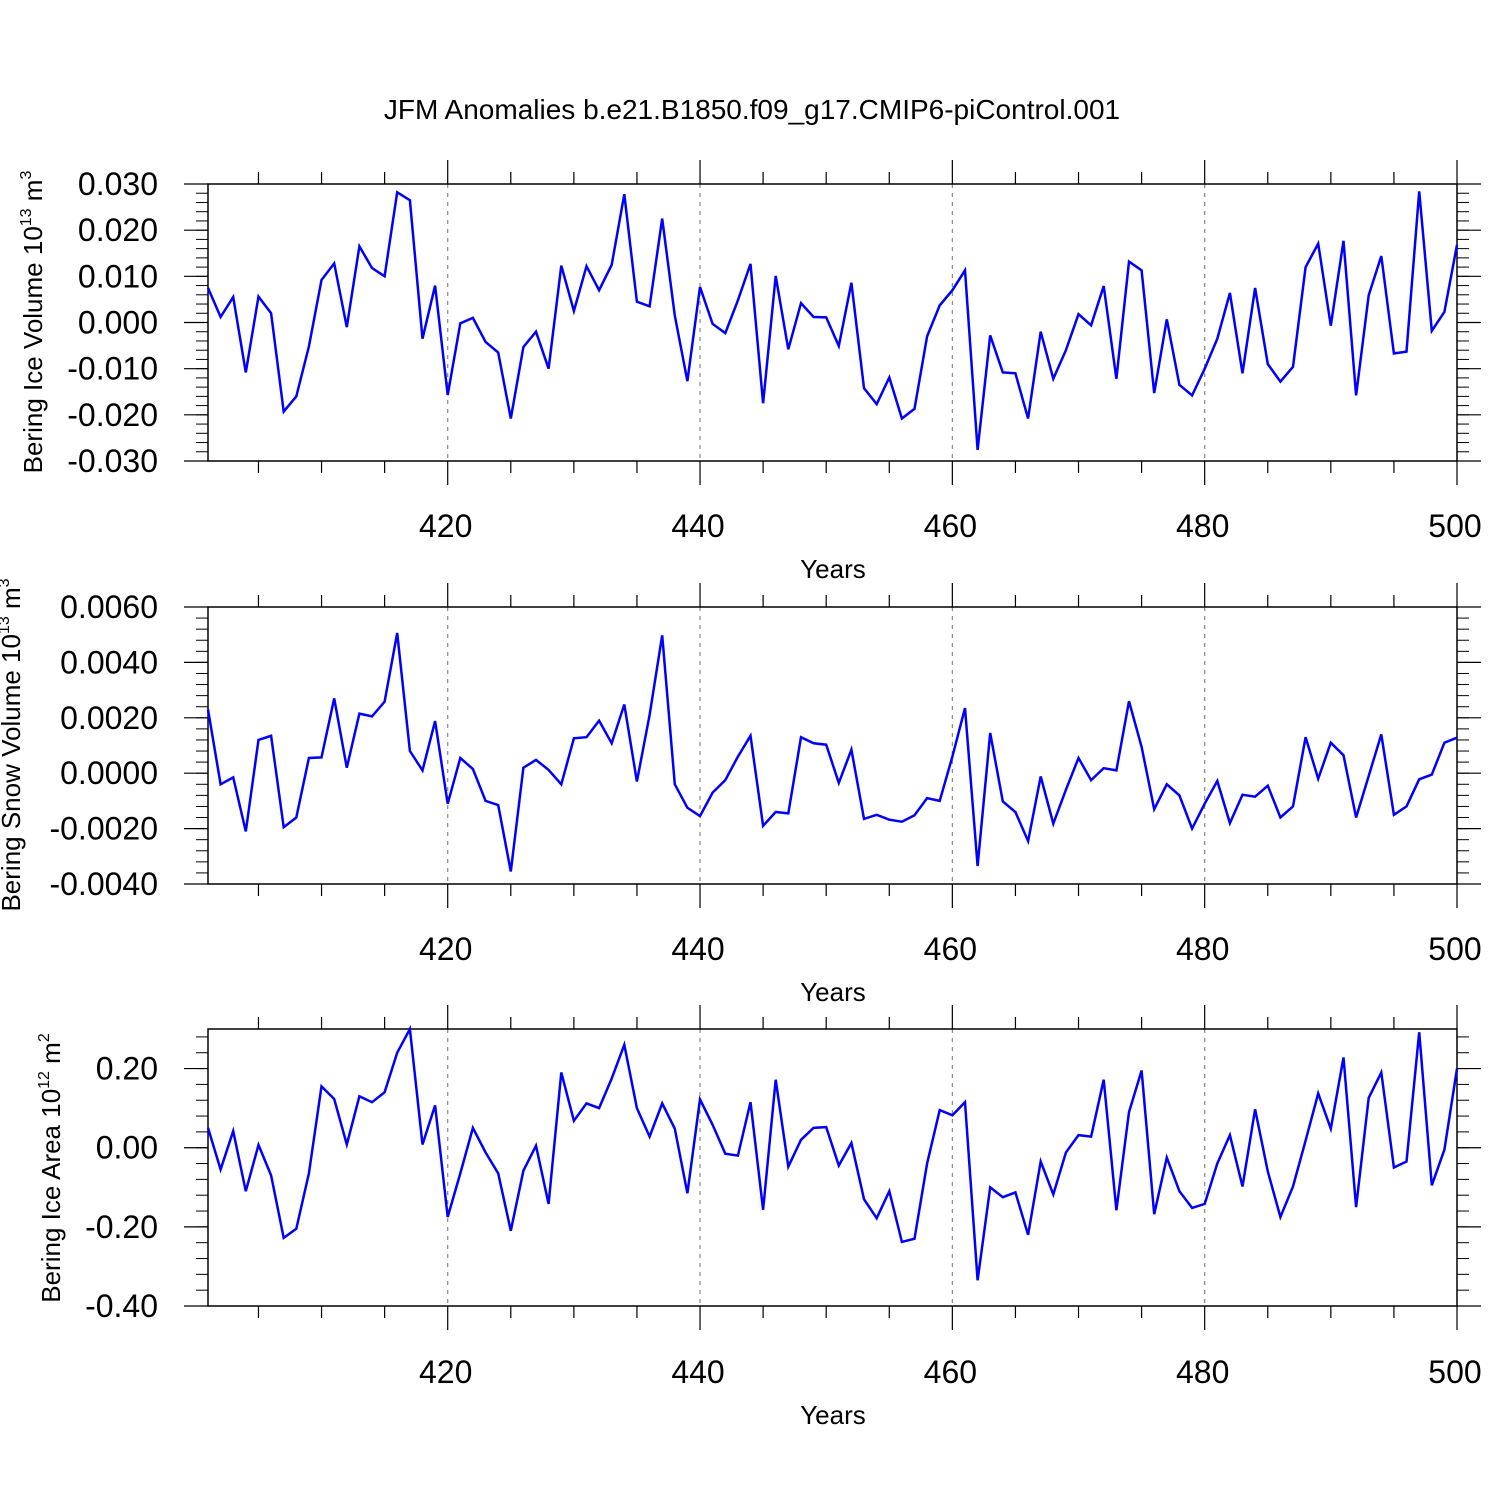  I want to click on y-axis-title: Bering Ice Area 1012 m2, so click(51, 1168).